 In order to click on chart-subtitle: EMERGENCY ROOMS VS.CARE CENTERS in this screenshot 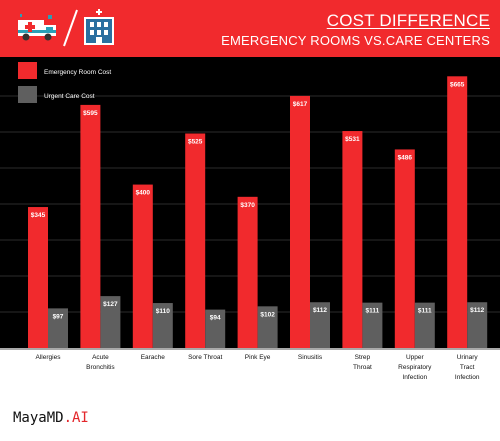, I will do `click(355, 40)`.